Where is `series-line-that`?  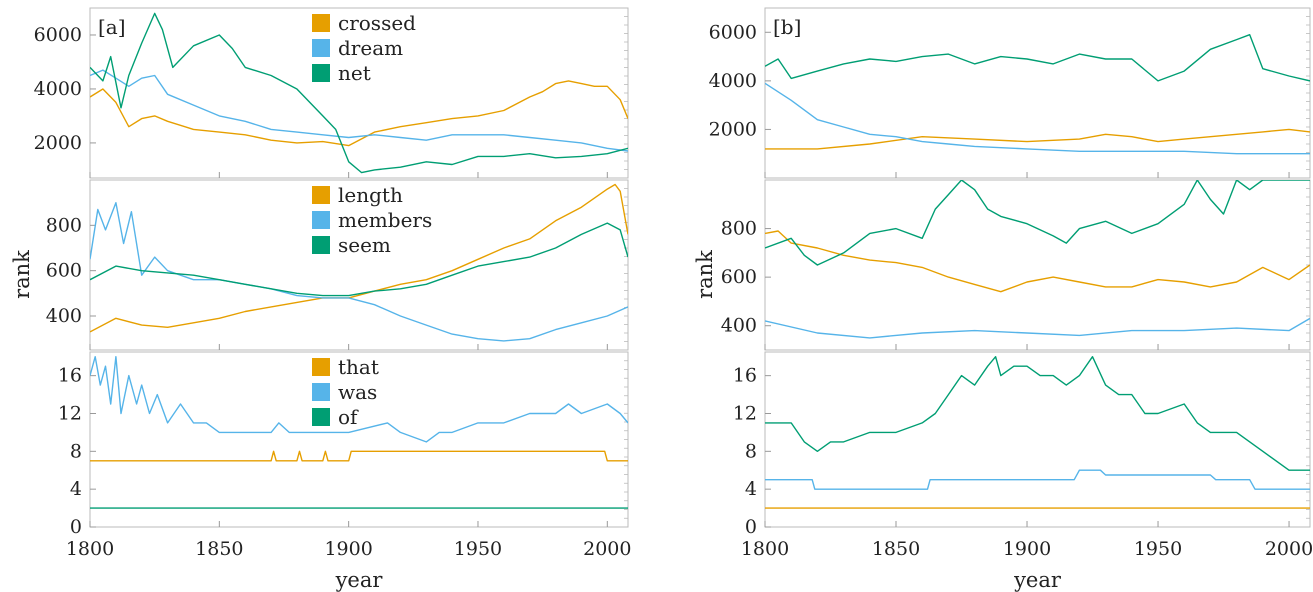 series-line-that is located at coordinates (359, 456).